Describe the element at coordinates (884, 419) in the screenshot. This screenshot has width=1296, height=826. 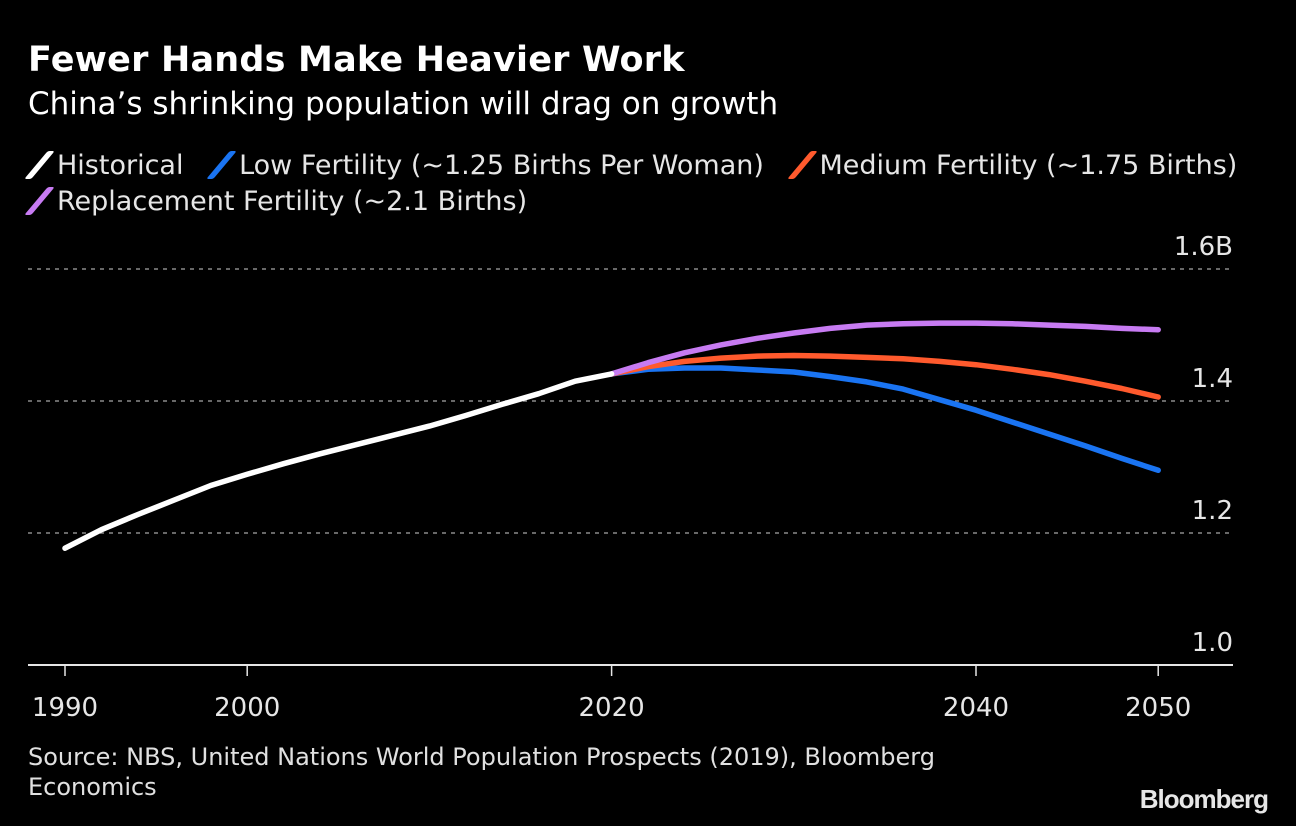
I see `series-line-low` at that location.